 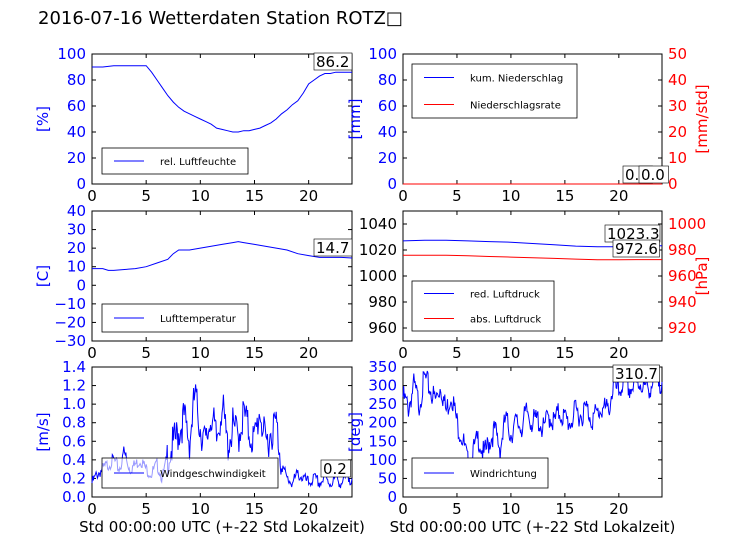 What do you see at coordinates (516, 79) in the screenshot?
I see `legend-label: kum. Niederschlag` at bounding box center [516, 79].